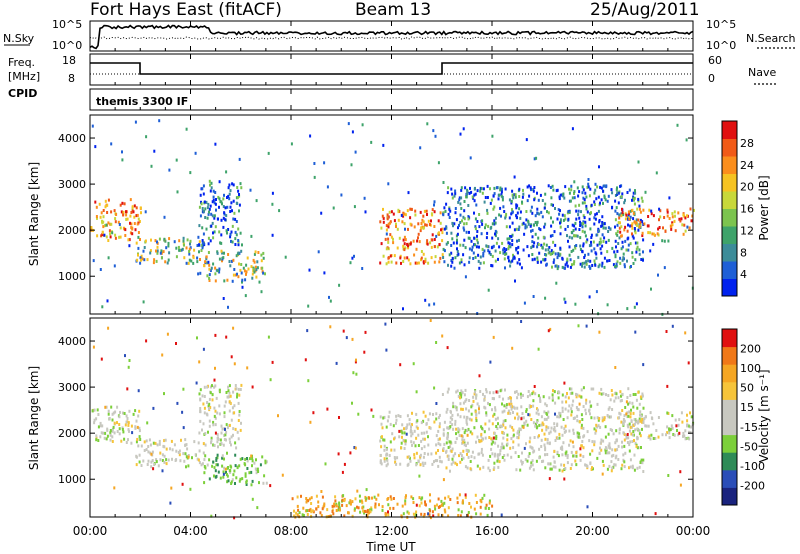  I want to click on velocity-ytick-label: 1000, so click(72, 479).